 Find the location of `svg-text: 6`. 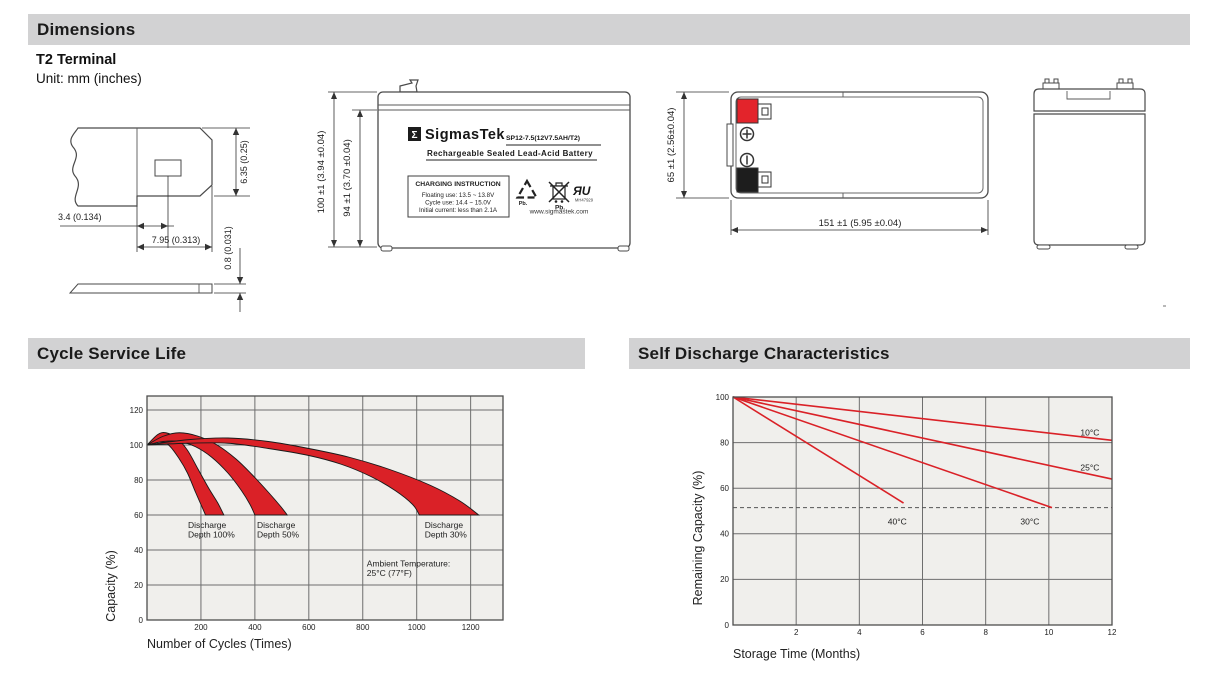

svg-text: 6 is located at coordinates (922, 632).